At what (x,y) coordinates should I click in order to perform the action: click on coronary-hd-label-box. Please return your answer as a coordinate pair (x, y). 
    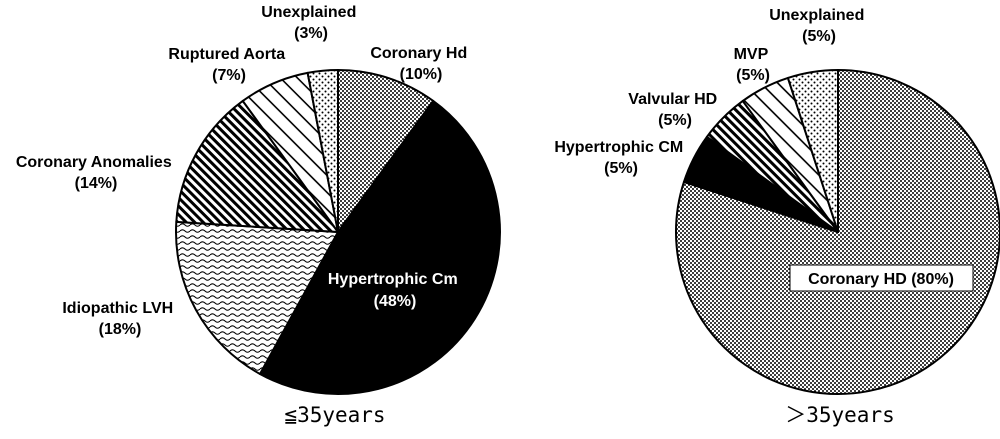
    Looking at the image, I should click on (881, 278).